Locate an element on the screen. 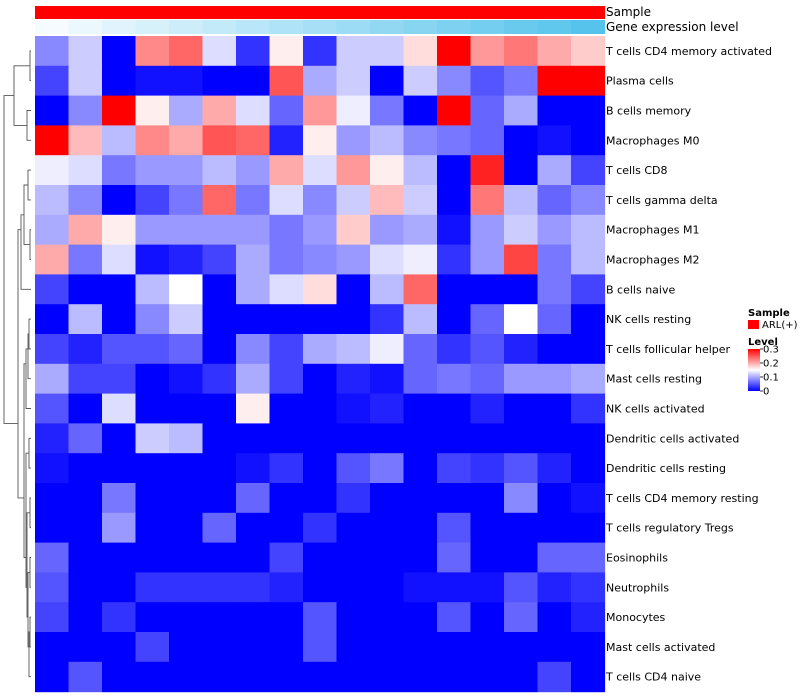  legend-sample-entry: ARL(+) is located at coordinates (780, 325).